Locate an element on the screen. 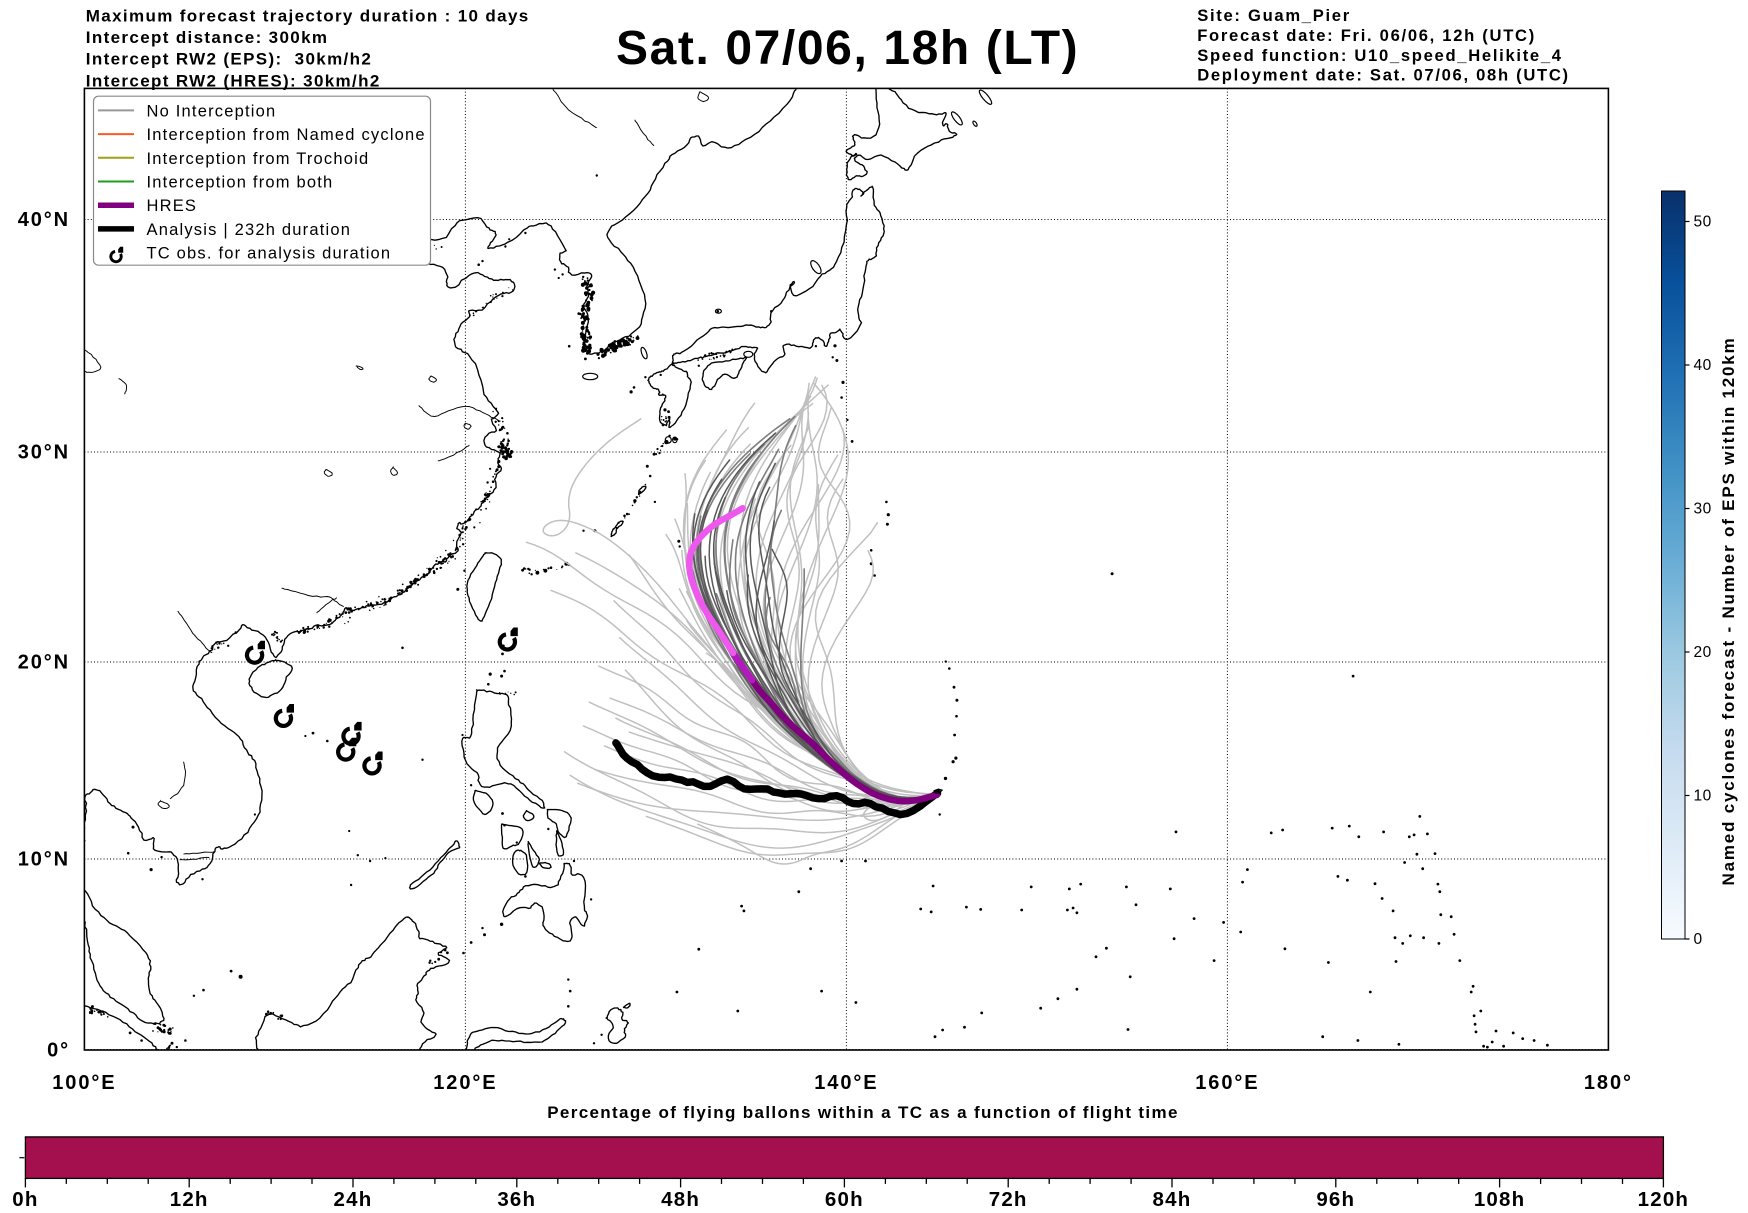  svg-text: 60h is located at coordinates (844, 1199).